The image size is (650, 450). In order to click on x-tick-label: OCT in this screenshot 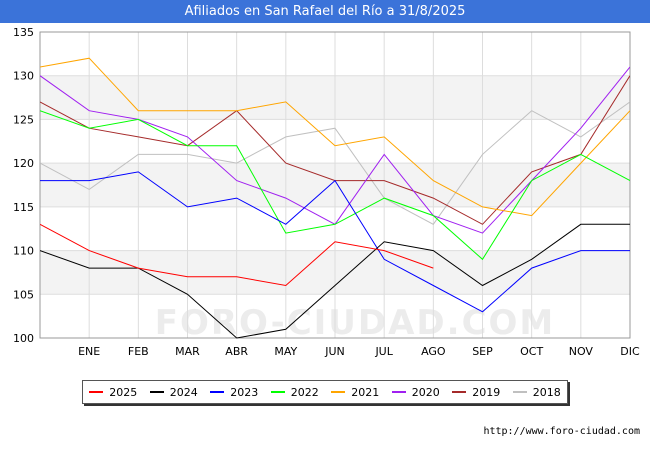, I will do `click(531, 351)`.